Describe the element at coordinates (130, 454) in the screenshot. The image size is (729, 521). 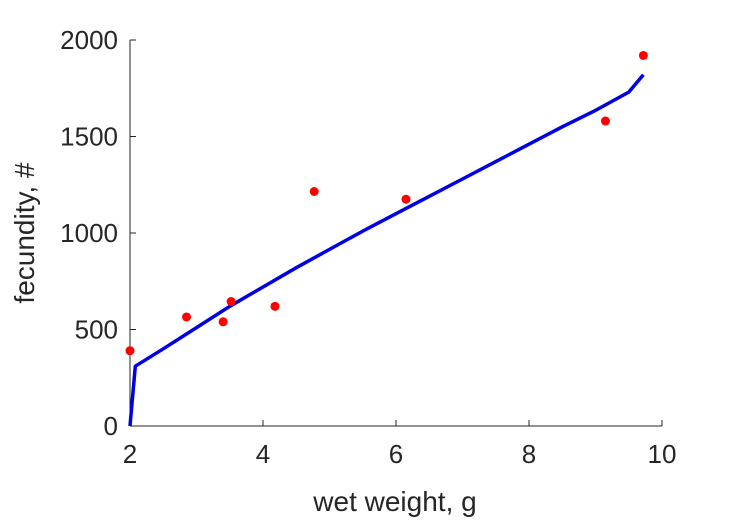
I see `x-tick-label: 2` at that location.